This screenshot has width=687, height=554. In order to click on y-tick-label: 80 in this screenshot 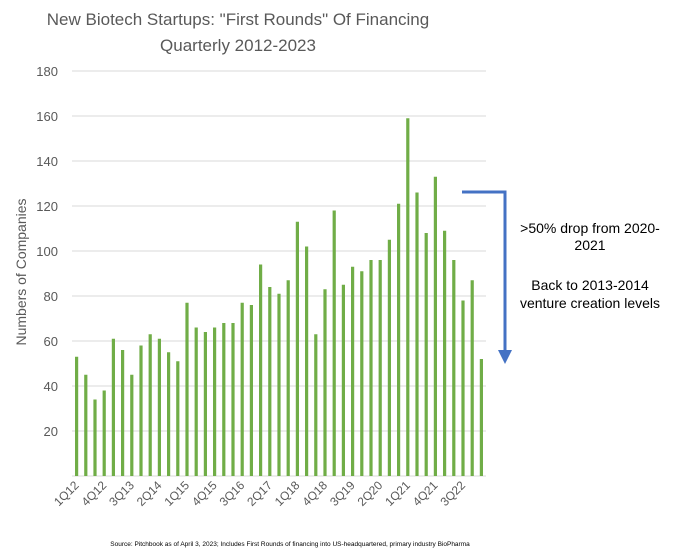, I will do `click(51, 296)`.